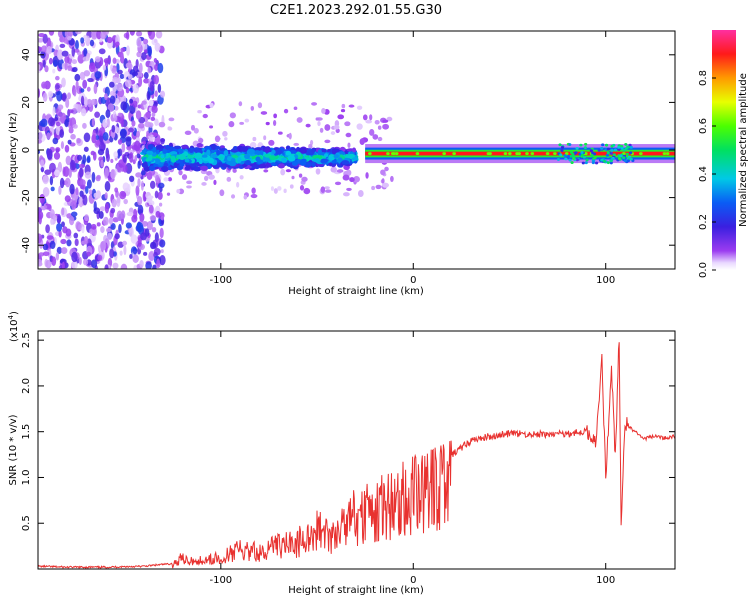  What do you see at coordinates (703, 270) in the screenshot?
I see `colorbar-tick-label: 0.0` at bounding box center [703, 270].